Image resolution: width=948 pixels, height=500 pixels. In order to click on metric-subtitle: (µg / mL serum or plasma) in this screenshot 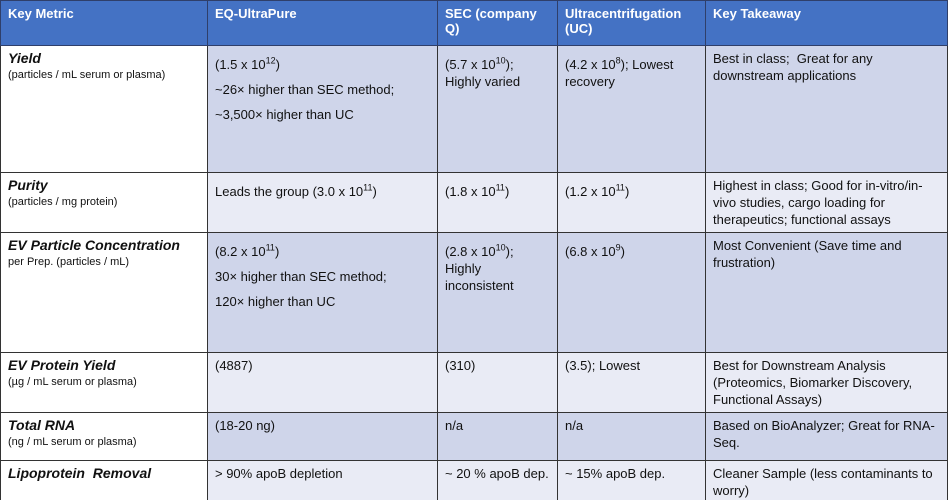, I will do `click(72, 382)`.